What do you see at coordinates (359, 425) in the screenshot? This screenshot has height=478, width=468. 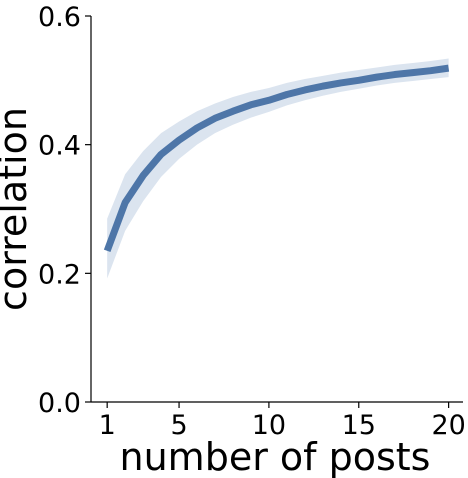 I see `x-tick-label: 15` at bounding box center [359, 425].